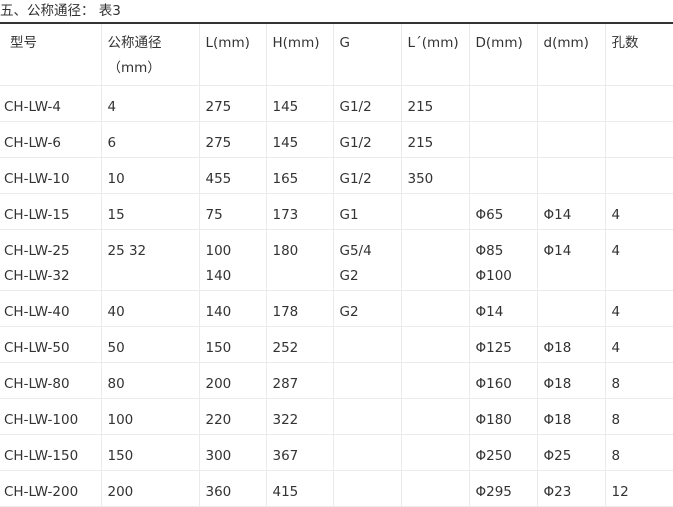 The height and width of the screenshot is (507, 673). Describe the element at coordinates (499, 43) in the screenshot. I see `header-label: D(mm)` at that location.